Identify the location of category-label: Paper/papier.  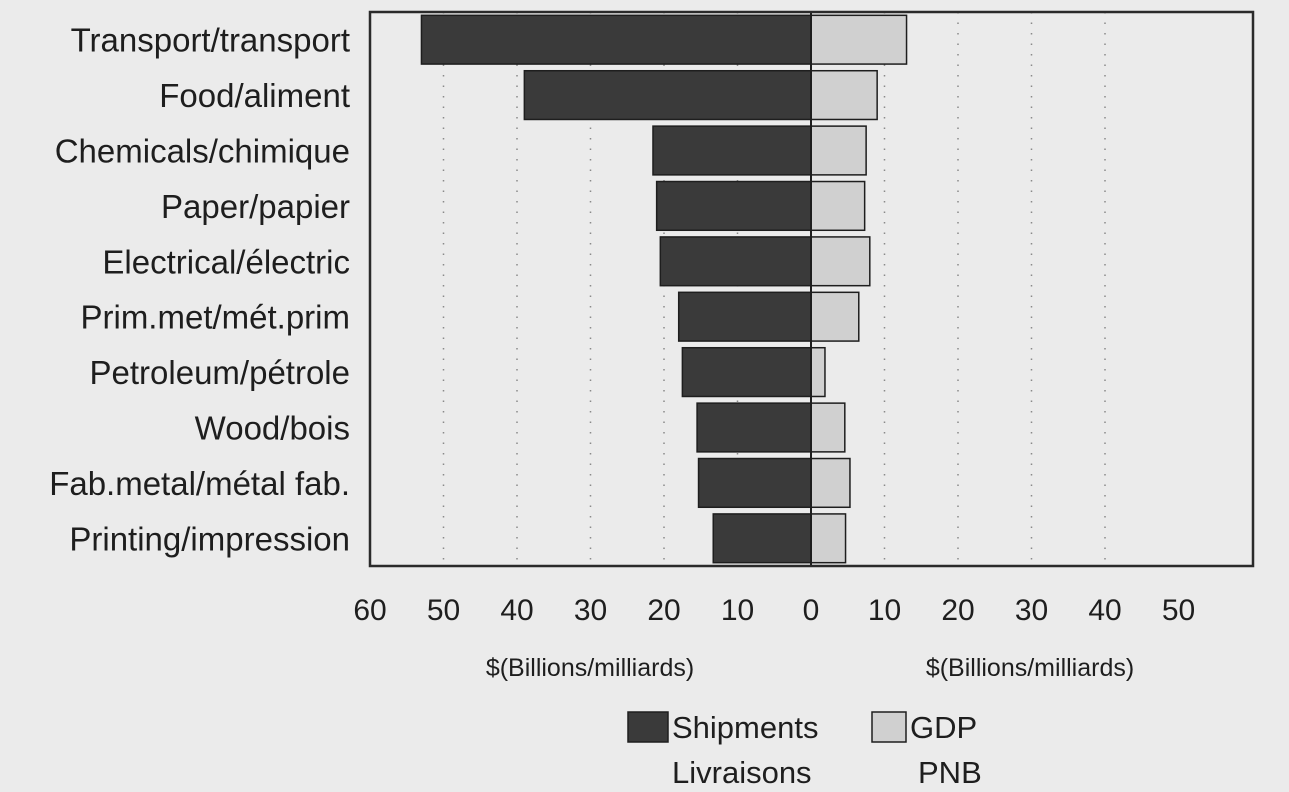
(255, 206).